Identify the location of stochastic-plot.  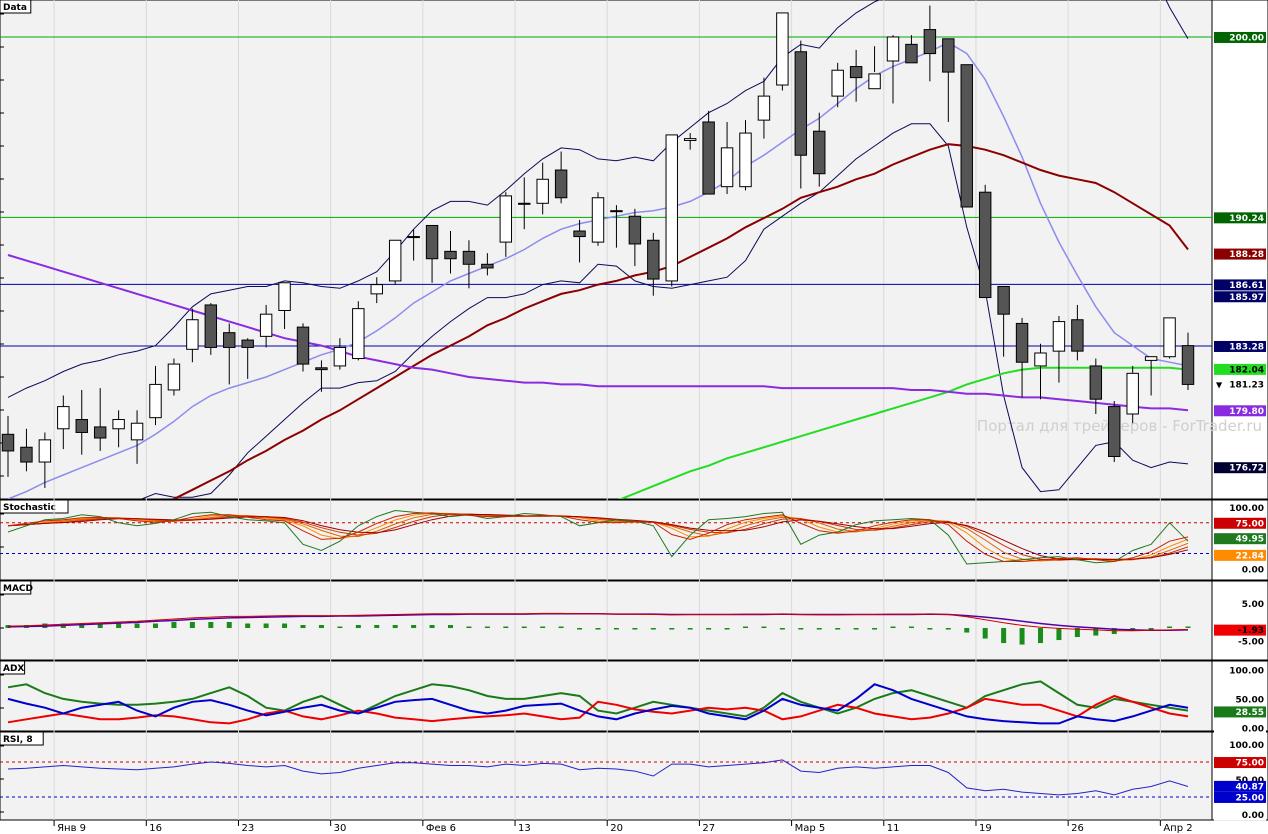
(606, 537).